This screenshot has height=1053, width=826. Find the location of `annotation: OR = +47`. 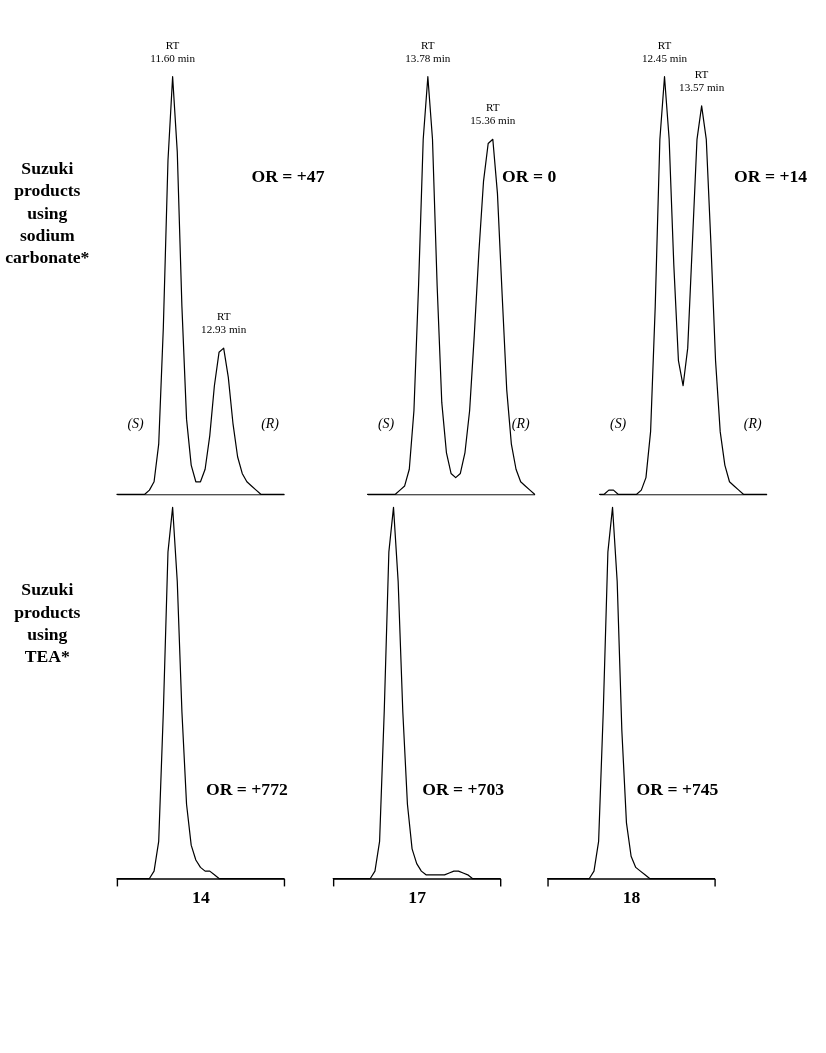

annotation: OR = +47 is located at coordinates (288, 176).